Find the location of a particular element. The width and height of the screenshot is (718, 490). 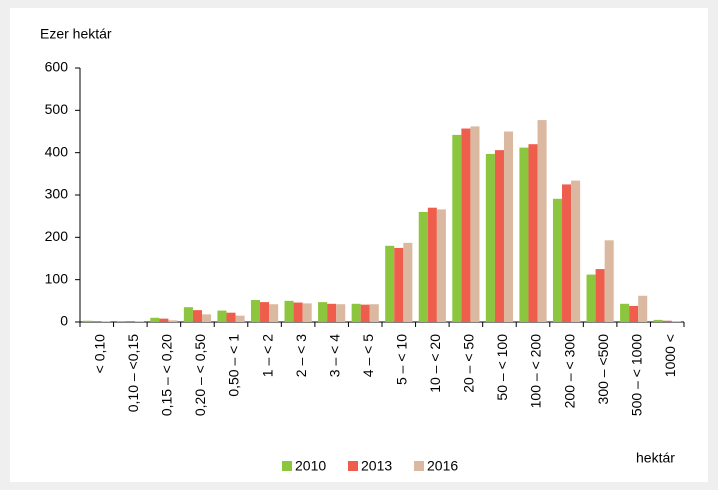

x-tick-label: 1 – < 2 is located at coordinates (267, 355).